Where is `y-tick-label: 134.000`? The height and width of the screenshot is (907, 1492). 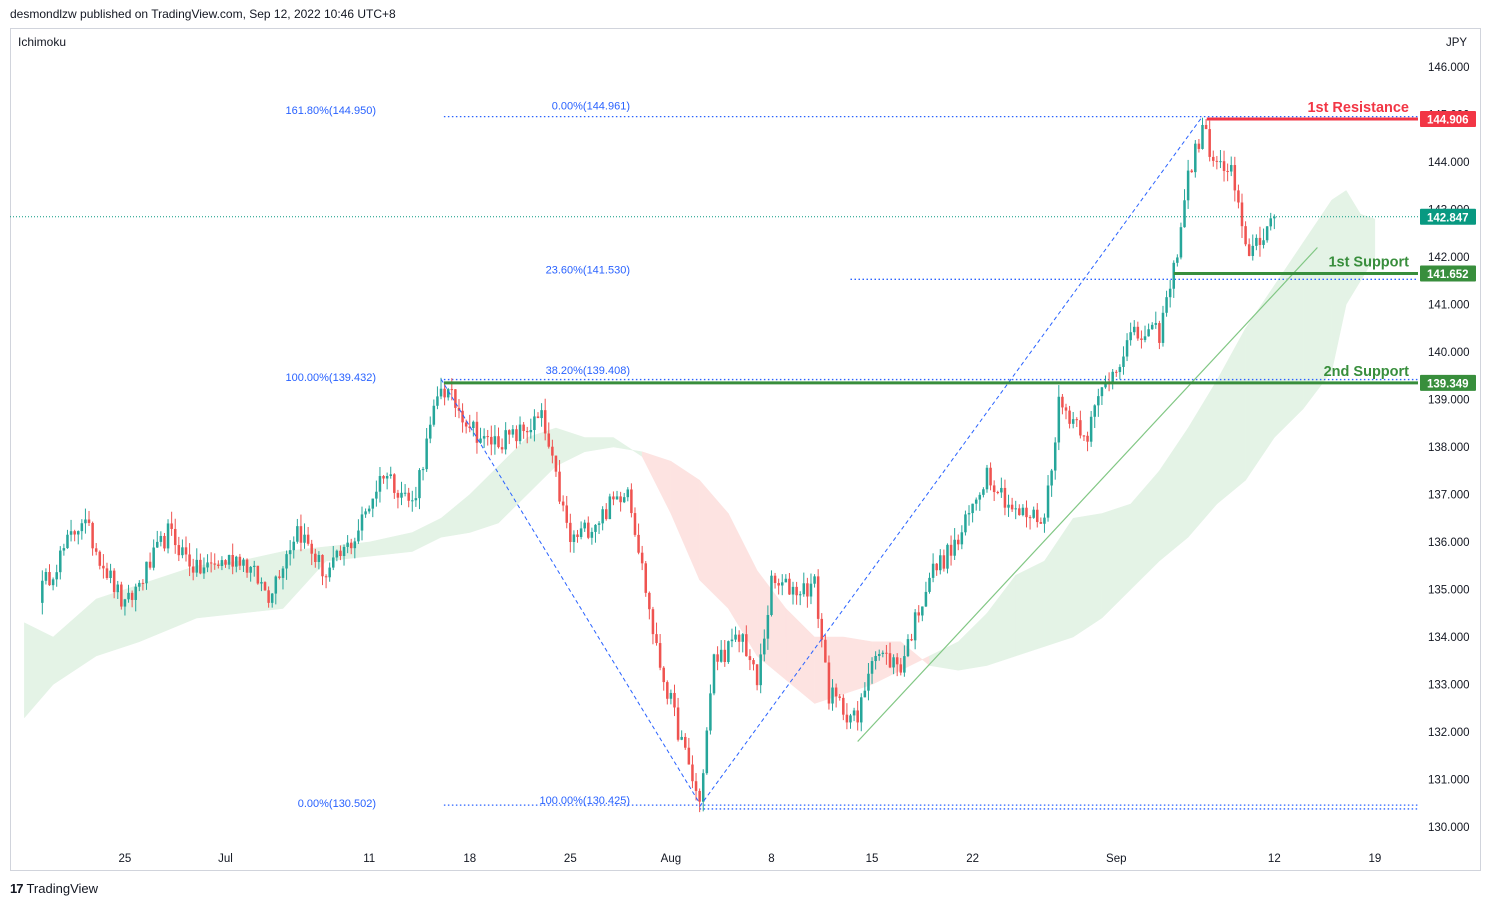 y-tick-label: 134.000 is located at coordinates (1449, 638).